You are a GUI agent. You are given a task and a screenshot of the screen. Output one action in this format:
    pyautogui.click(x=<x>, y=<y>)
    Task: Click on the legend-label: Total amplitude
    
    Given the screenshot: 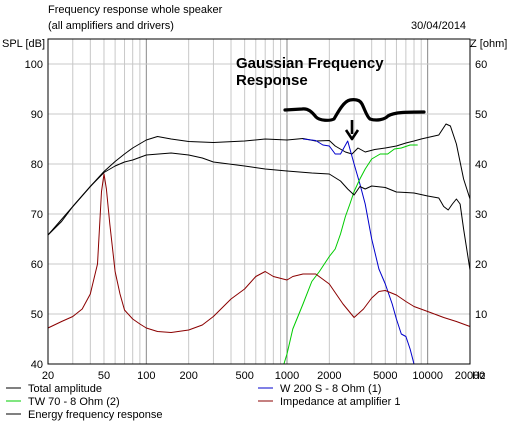 What is the action you would take?
    pyautogui.click(x=65, y=389)
    